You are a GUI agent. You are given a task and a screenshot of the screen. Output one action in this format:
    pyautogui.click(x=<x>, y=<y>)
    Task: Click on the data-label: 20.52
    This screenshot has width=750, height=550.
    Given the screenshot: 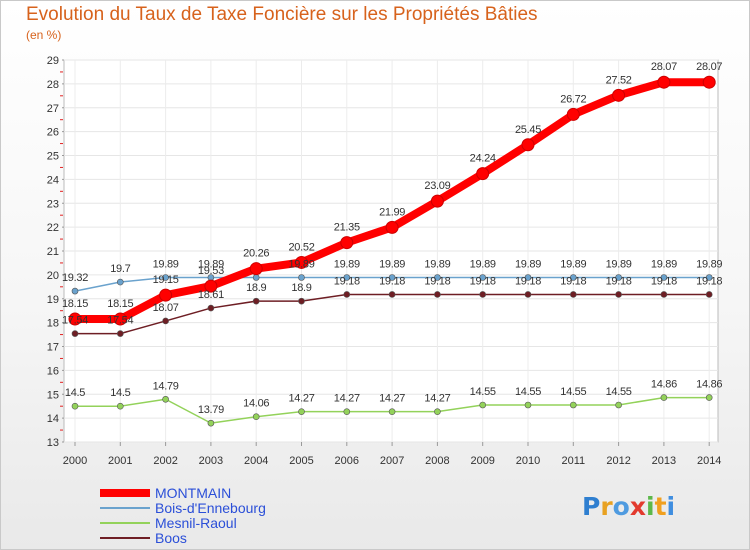 What is the action you would take?
    pyautogui.click(x=301, y=247)
    